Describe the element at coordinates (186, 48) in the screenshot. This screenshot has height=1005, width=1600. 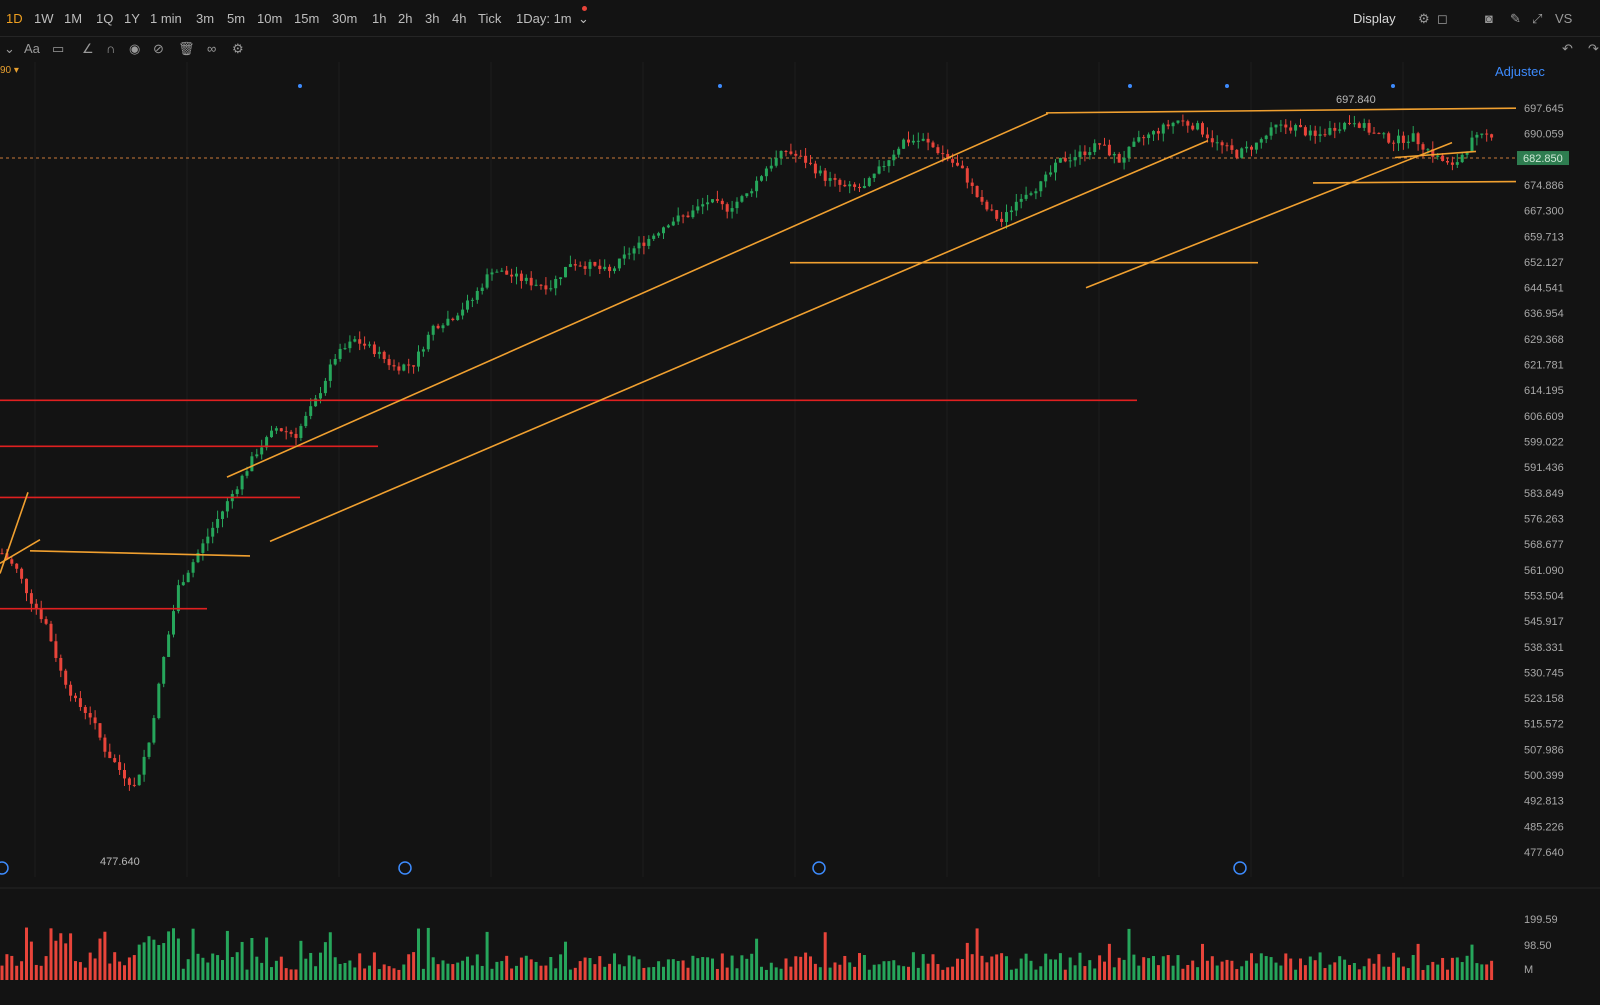
I see `trash-icon: 🗑` at that location.